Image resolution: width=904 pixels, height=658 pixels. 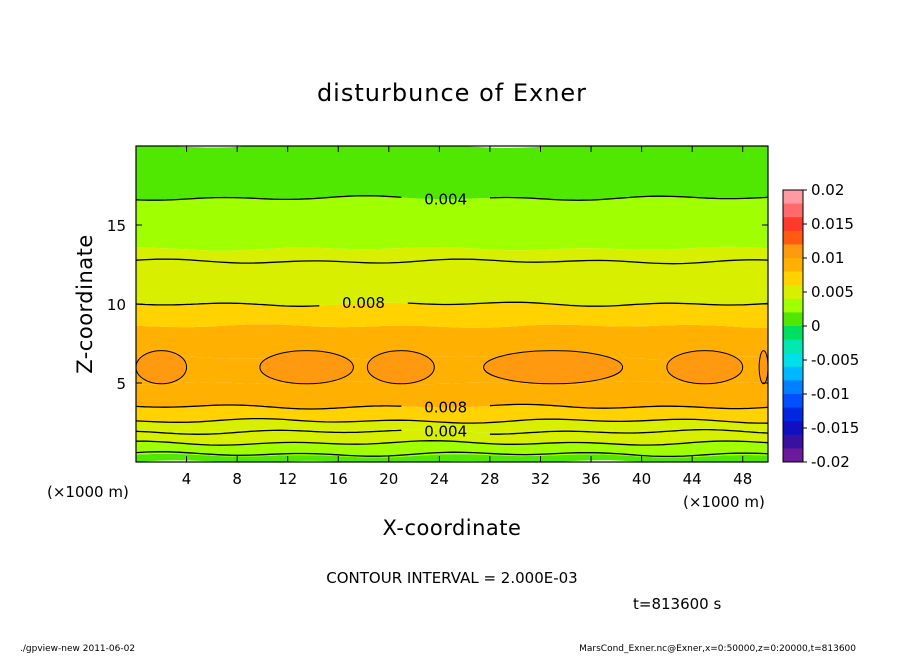 I want to click on x-tick-label: 44, so click(x=692, y=479).